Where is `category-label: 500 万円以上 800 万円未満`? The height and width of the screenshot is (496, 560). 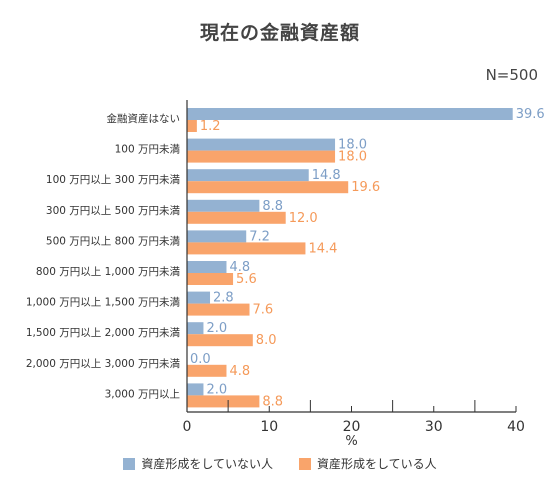 category-label: 500 万円以上 800 万円未満 is located at coordinates (113, 241).